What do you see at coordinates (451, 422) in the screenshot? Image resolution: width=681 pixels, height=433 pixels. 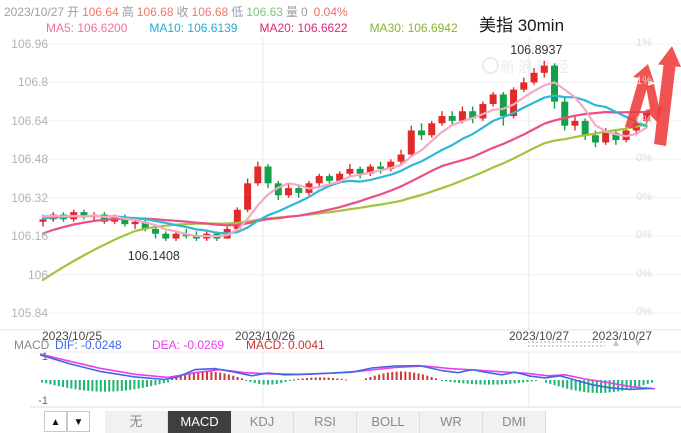 I see `tab-wr: WR` at bounding box center [451, 422].